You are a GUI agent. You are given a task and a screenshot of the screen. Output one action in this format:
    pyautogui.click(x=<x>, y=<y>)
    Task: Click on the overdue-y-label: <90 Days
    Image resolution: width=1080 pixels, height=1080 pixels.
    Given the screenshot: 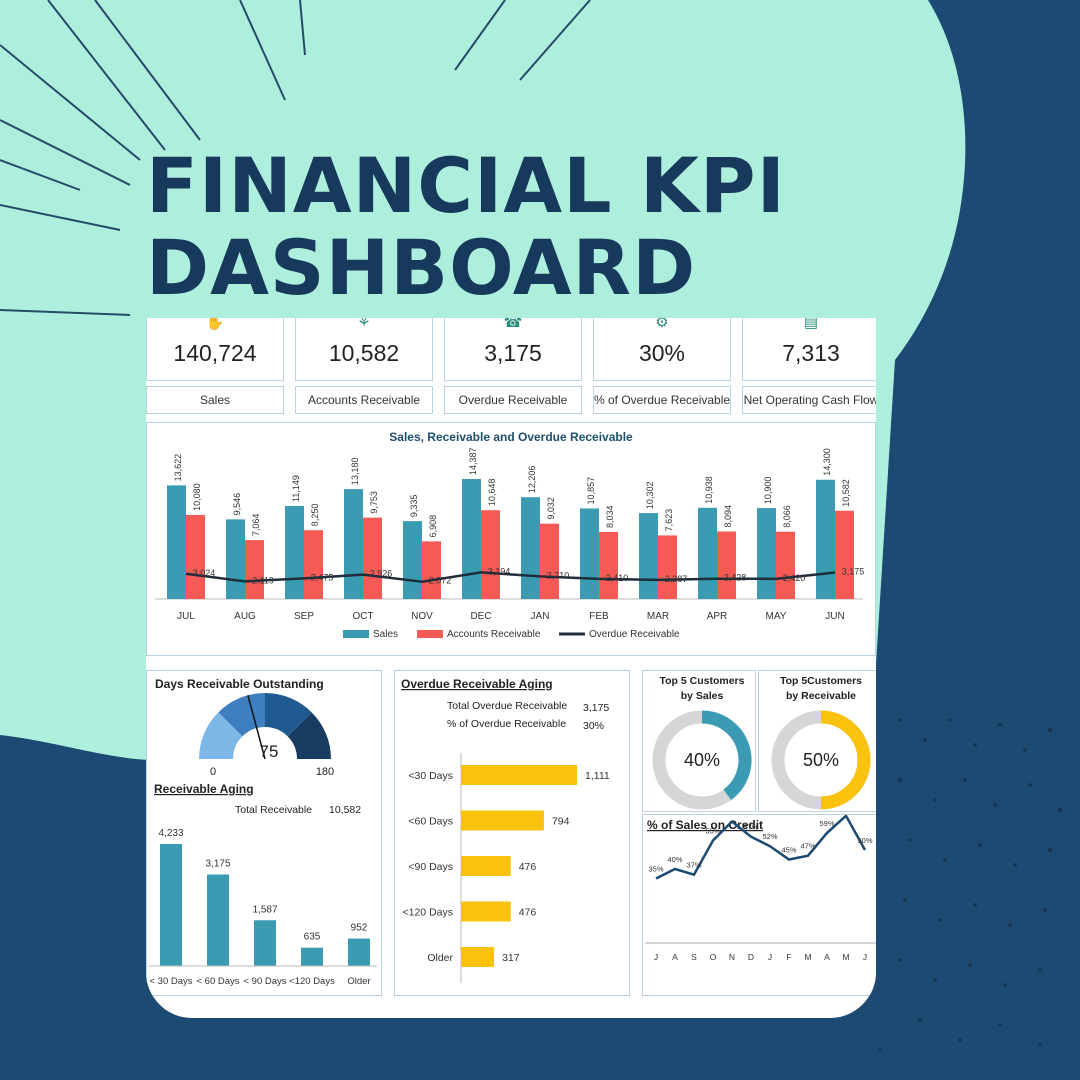 What is the action you would take?
    pyautogui.click(x=430, y=867)
    